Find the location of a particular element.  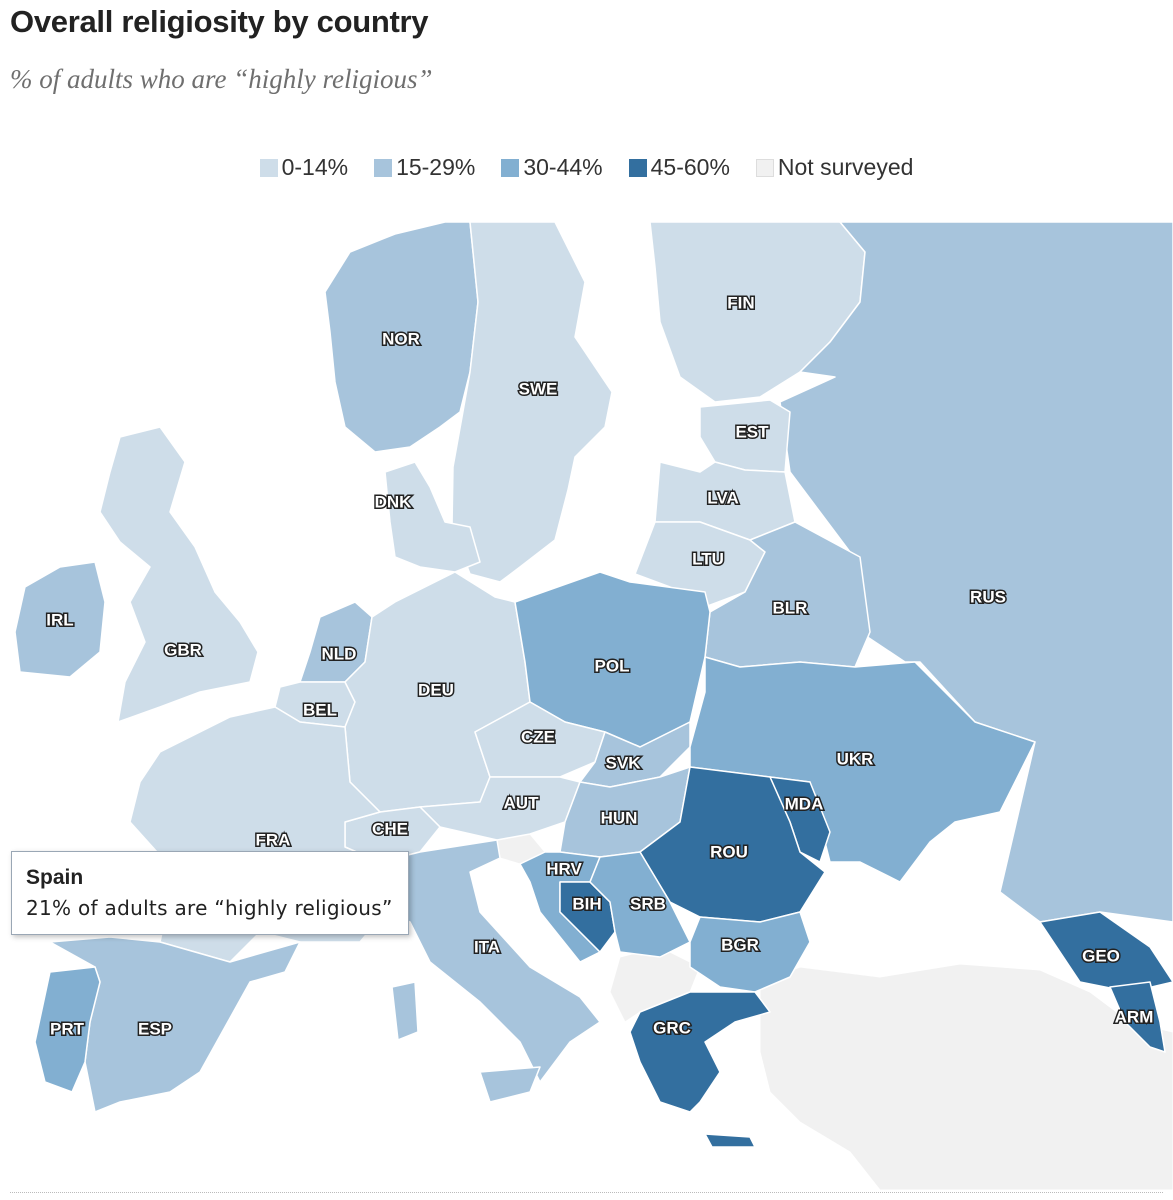

legend-item-not-surveyed: Not surveyed is located at coordinates (834, 167).